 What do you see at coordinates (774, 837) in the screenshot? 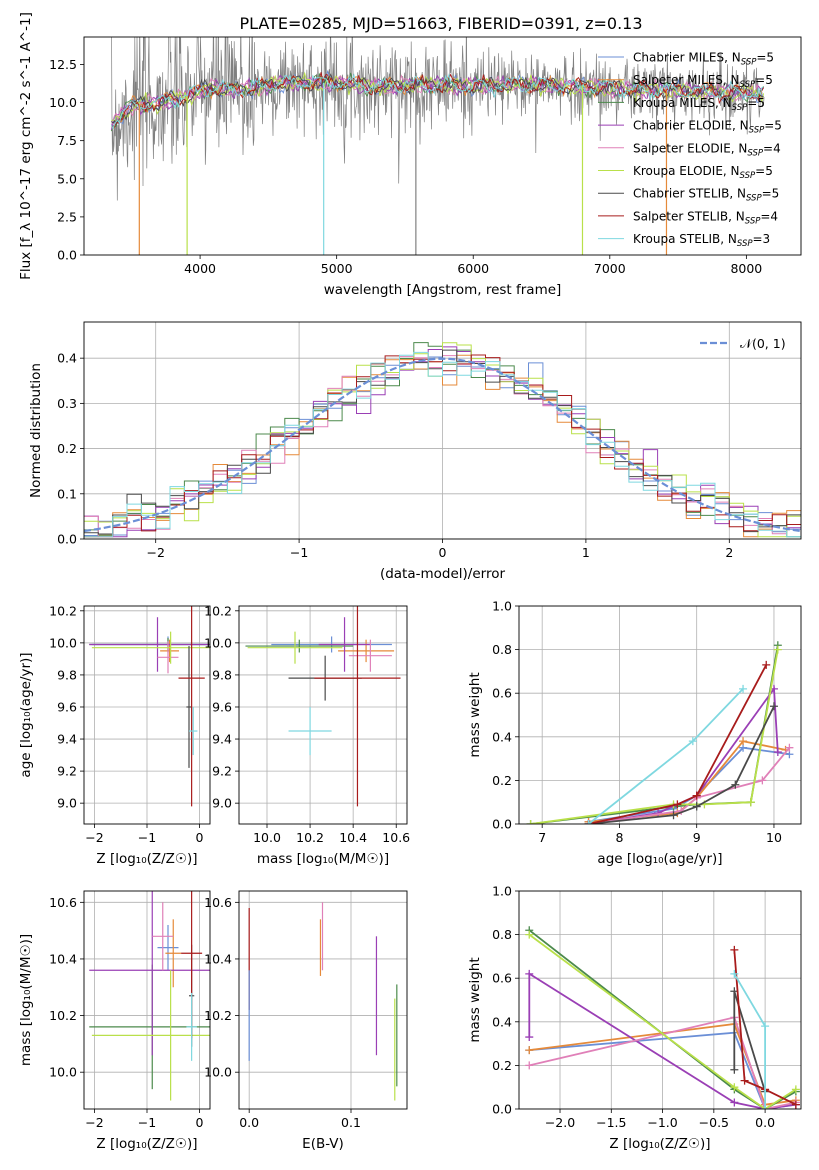
I see `x-tick-label: 10` at bounding box center [774, 837].